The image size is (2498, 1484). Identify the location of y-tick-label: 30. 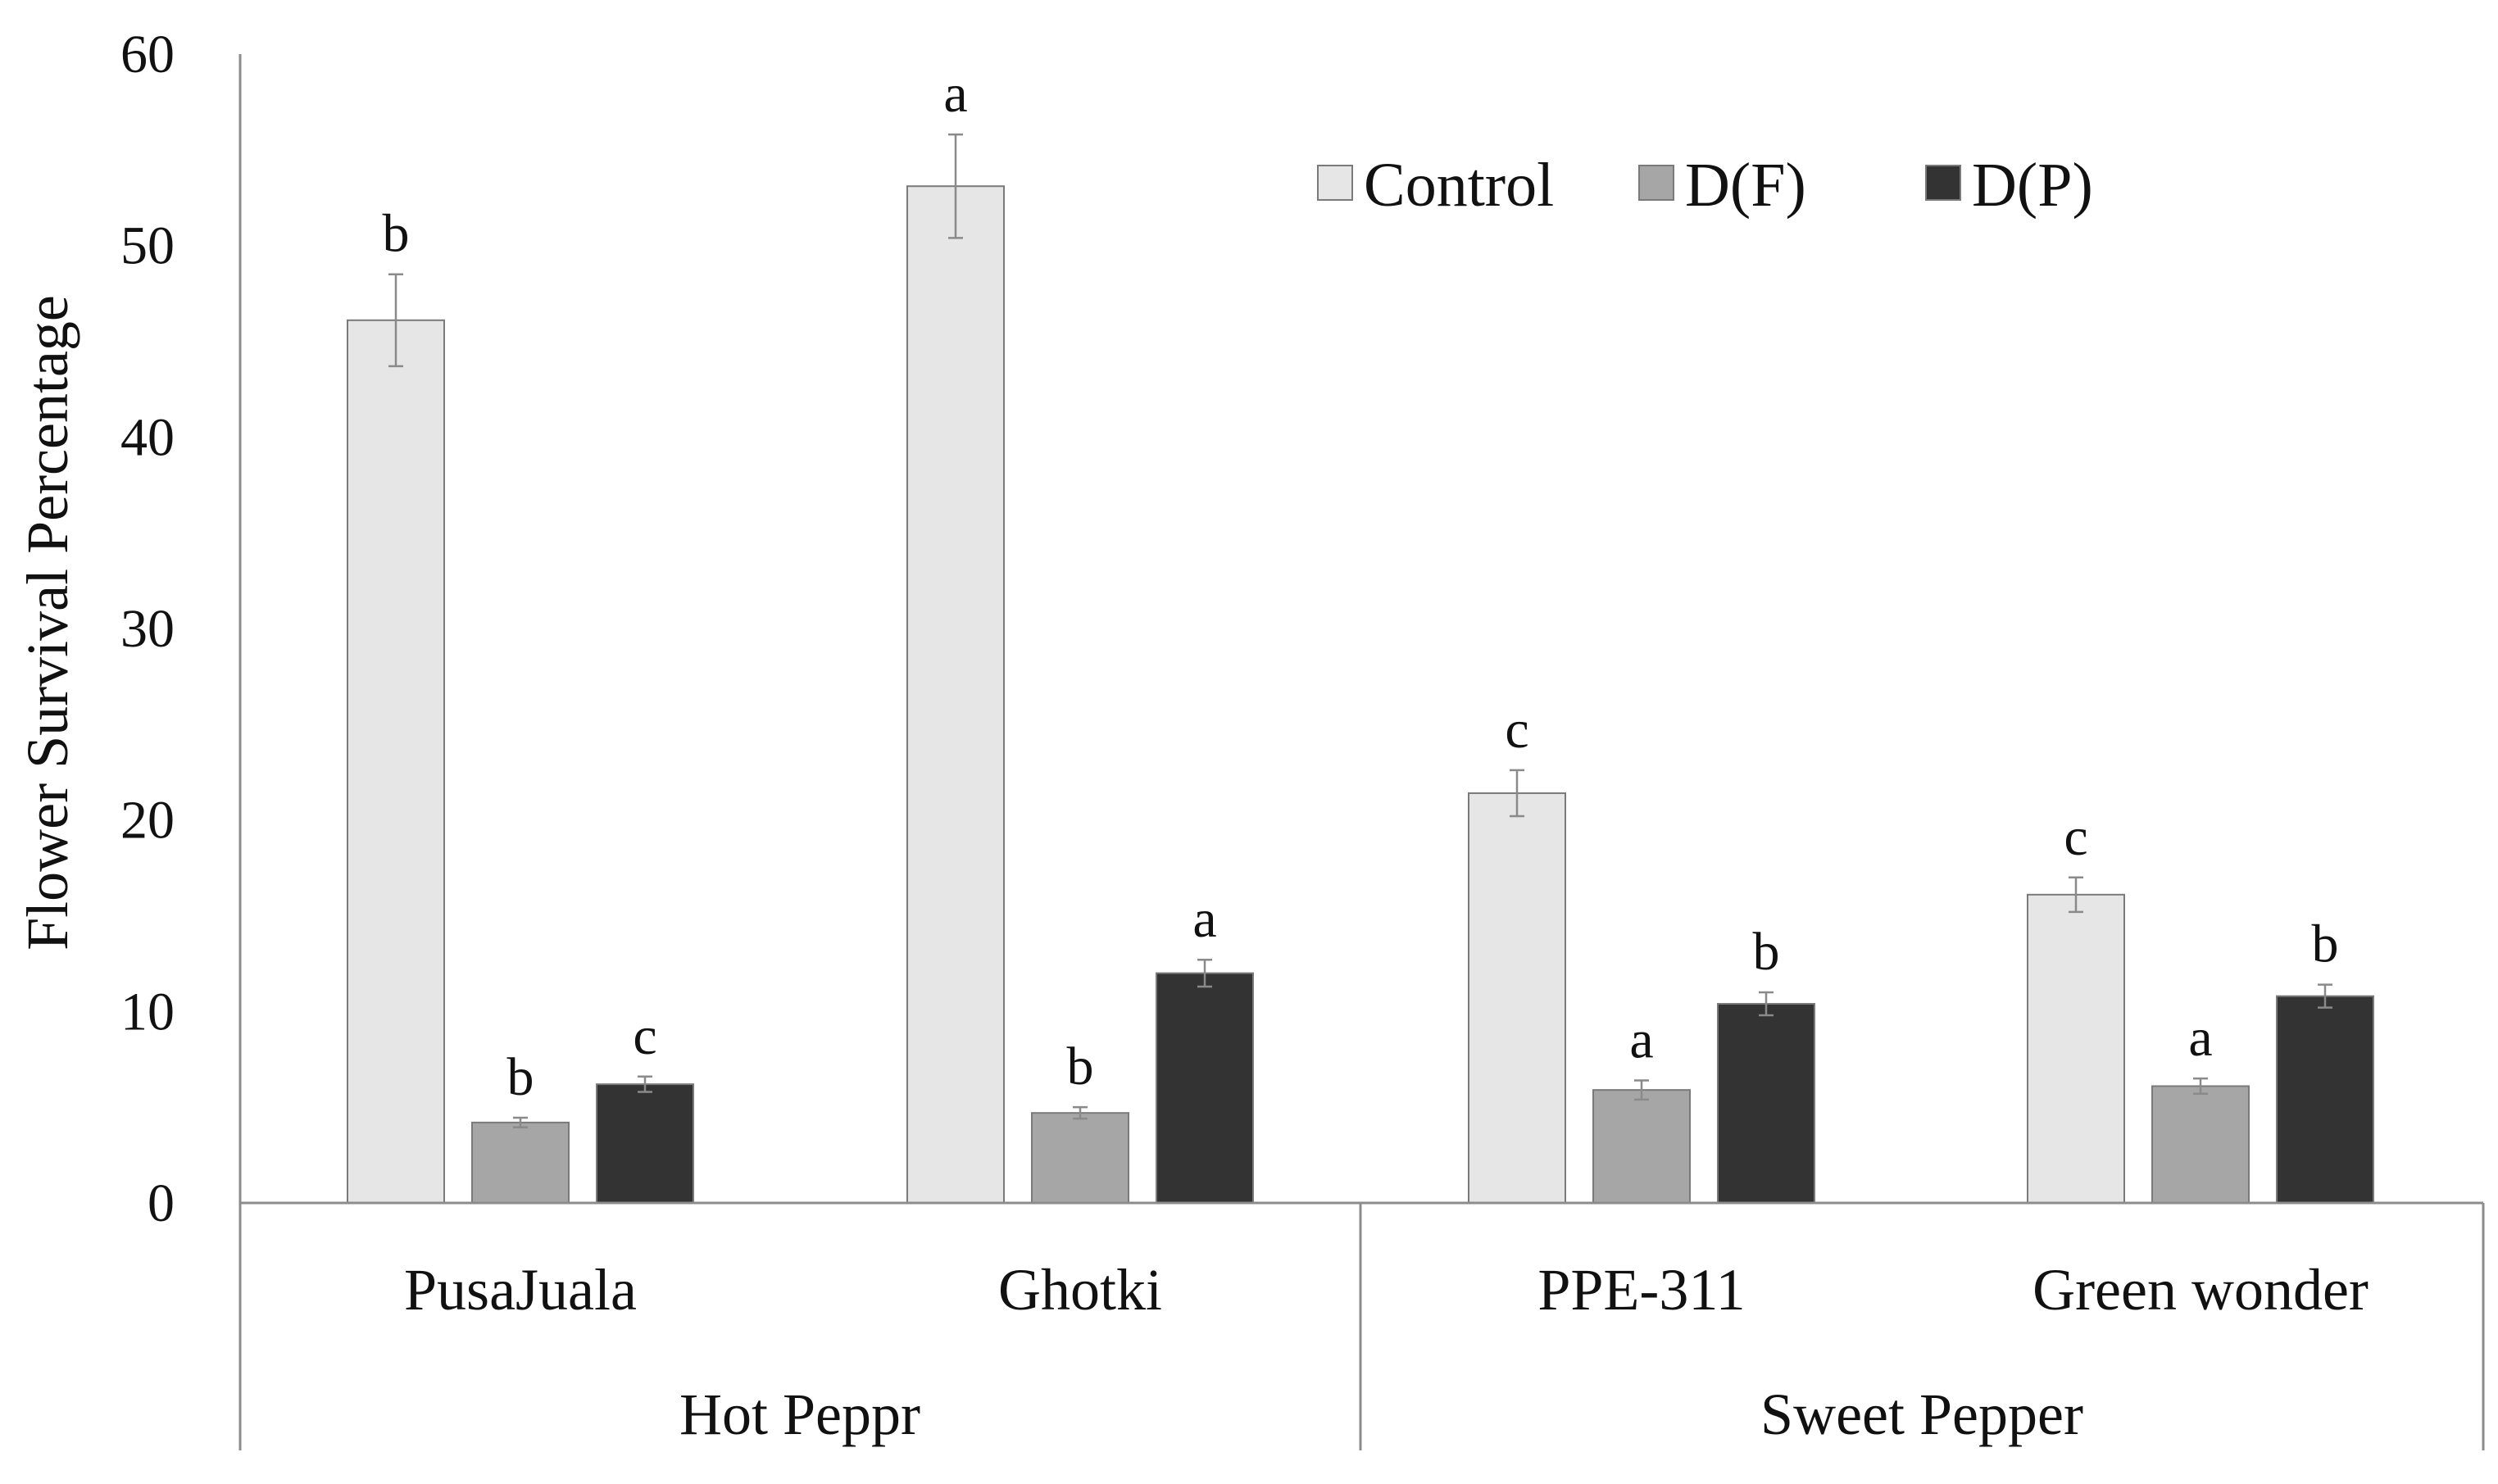
(147, 629).